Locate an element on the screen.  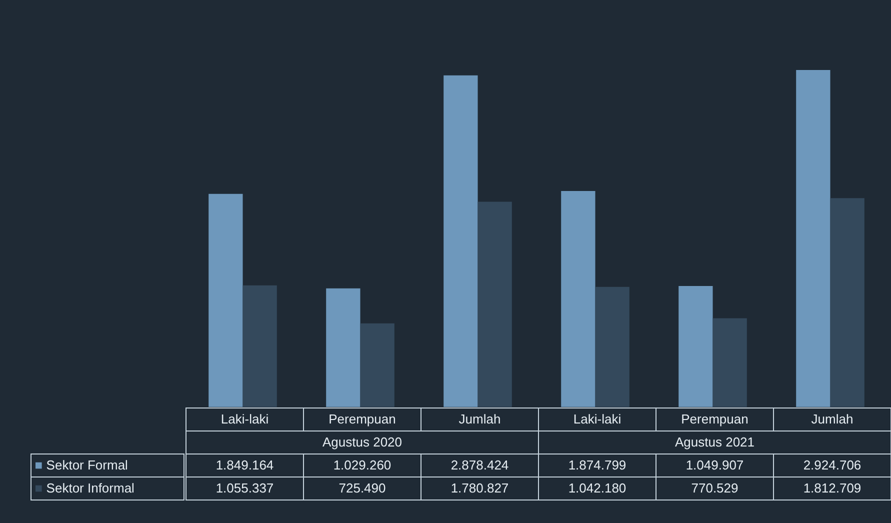
data-label: 2.924.706 is located at coordinates (832, 465).